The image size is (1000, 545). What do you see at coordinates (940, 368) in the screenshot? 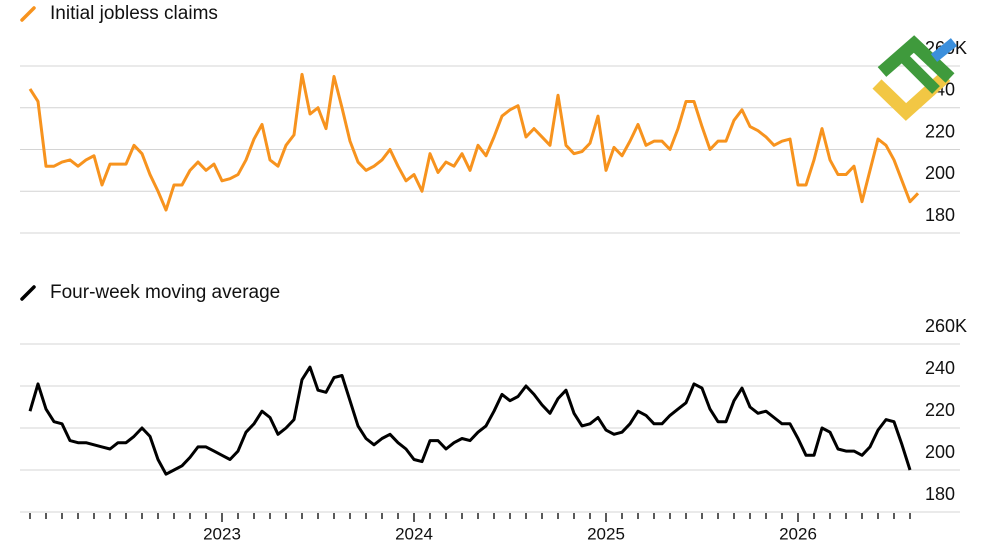
I see `y-tick-label: 240` at bounding box center [940, 368].